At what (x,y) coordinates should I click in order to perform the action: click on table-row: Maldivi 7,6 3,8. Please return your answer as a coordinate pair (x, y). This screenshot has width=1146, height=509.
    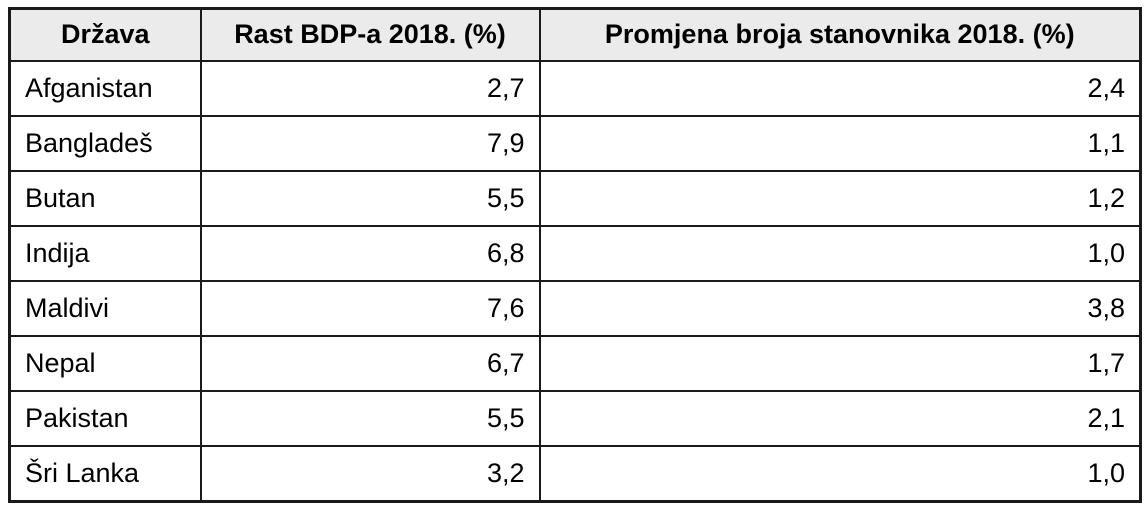
    Looking at the image, I should click on (575, 308).